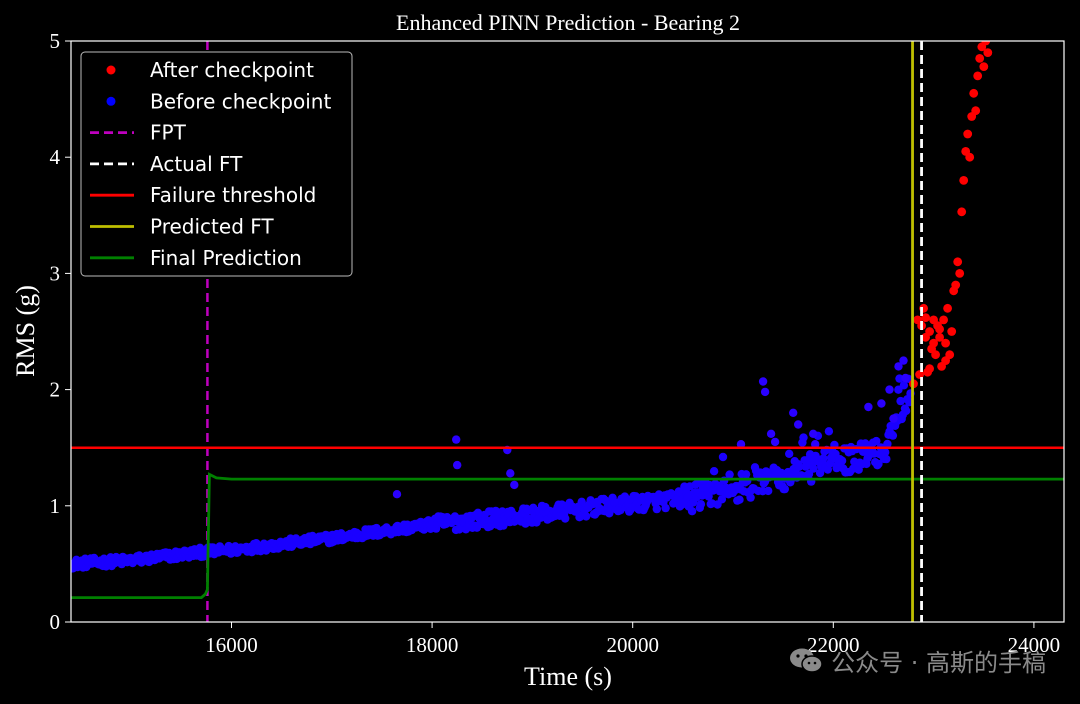 This screenshot has height=704, width=1080. What do you see at coordinates (240, 101) in the screenshot?
I see `legend-label: Before checkpoint` at bounding box center [240, 101].